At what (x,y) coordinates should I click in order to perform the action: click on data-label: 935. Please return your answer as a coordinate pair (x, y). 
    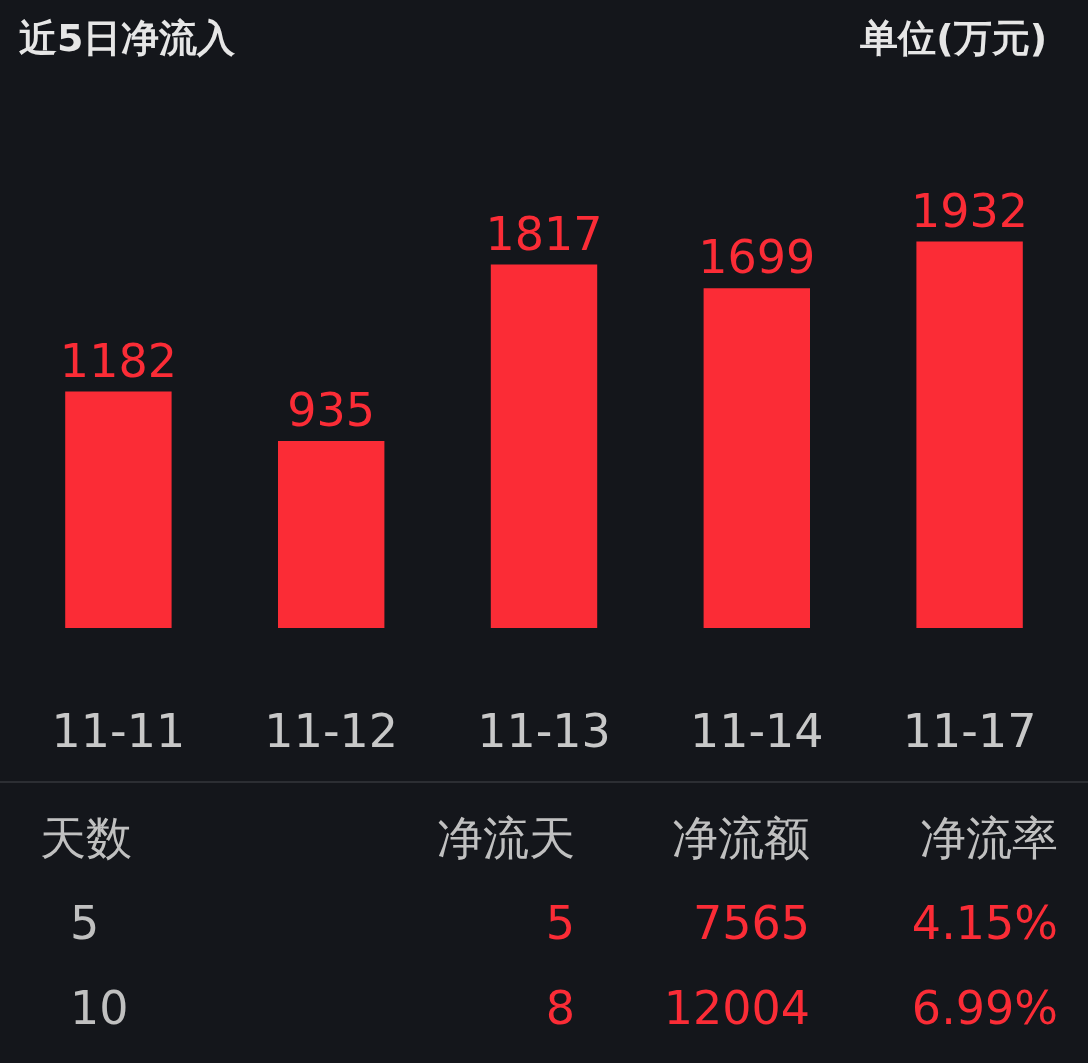
    Looking at the image, I should click on (331, 410).